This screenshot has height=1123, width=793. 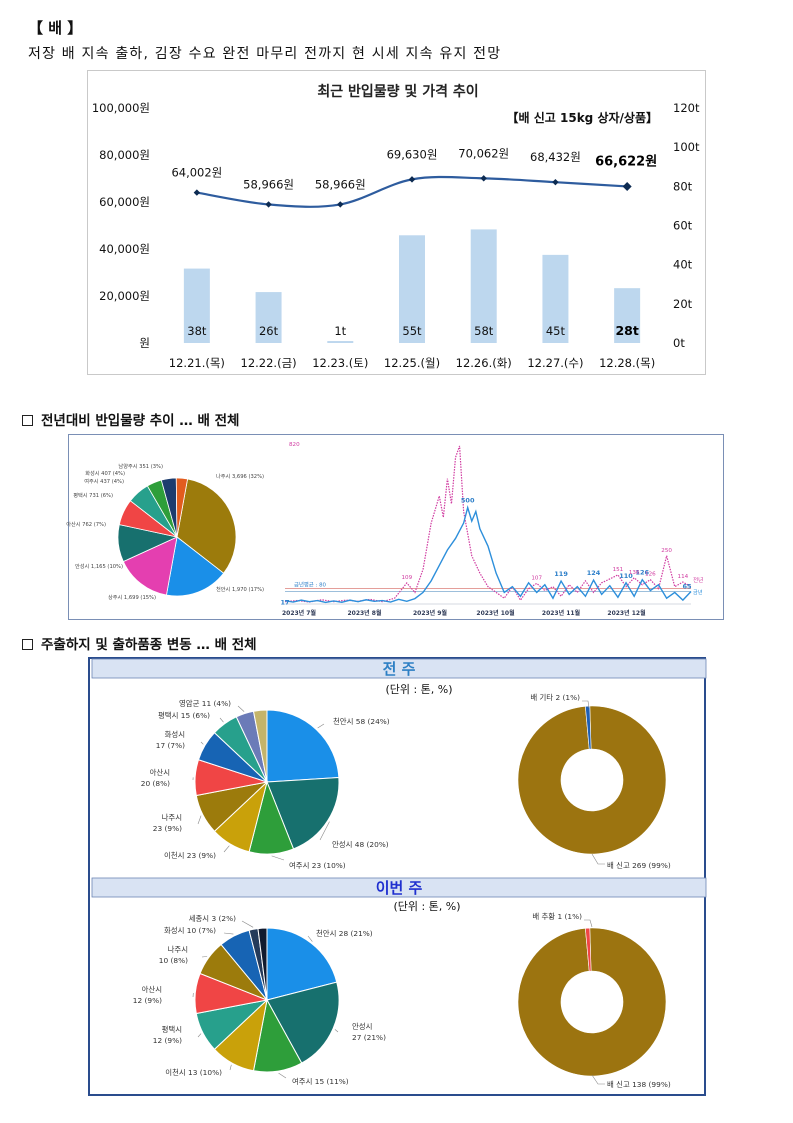 What do you see at coordinates (555, 697) in the screenshot?
I see `prev-week-variety-label: 배 기타 2 (1%)` at bounding box center [555, 697].